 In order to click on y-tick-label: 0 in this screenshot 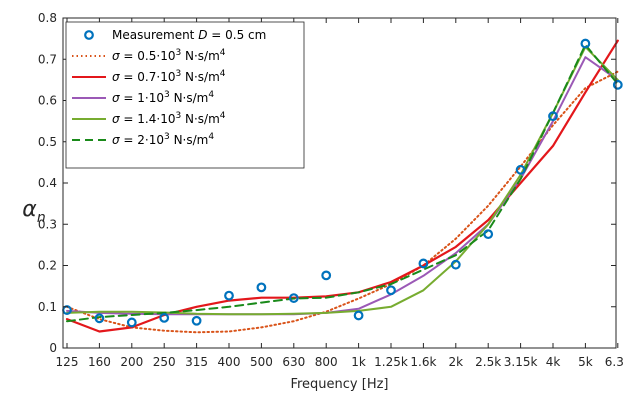, I will do `click(53, 348)`.